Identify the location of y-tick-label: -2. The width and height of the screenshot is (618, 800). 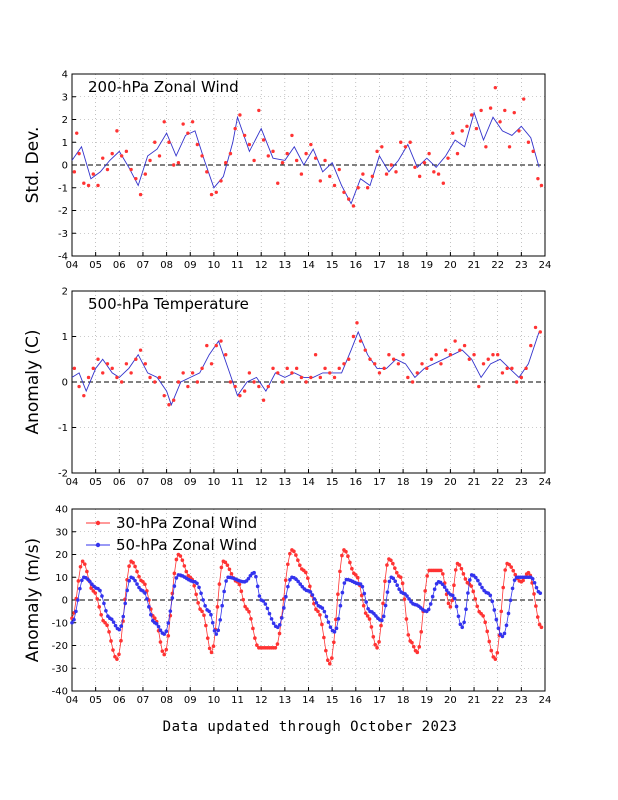
(63, 211).